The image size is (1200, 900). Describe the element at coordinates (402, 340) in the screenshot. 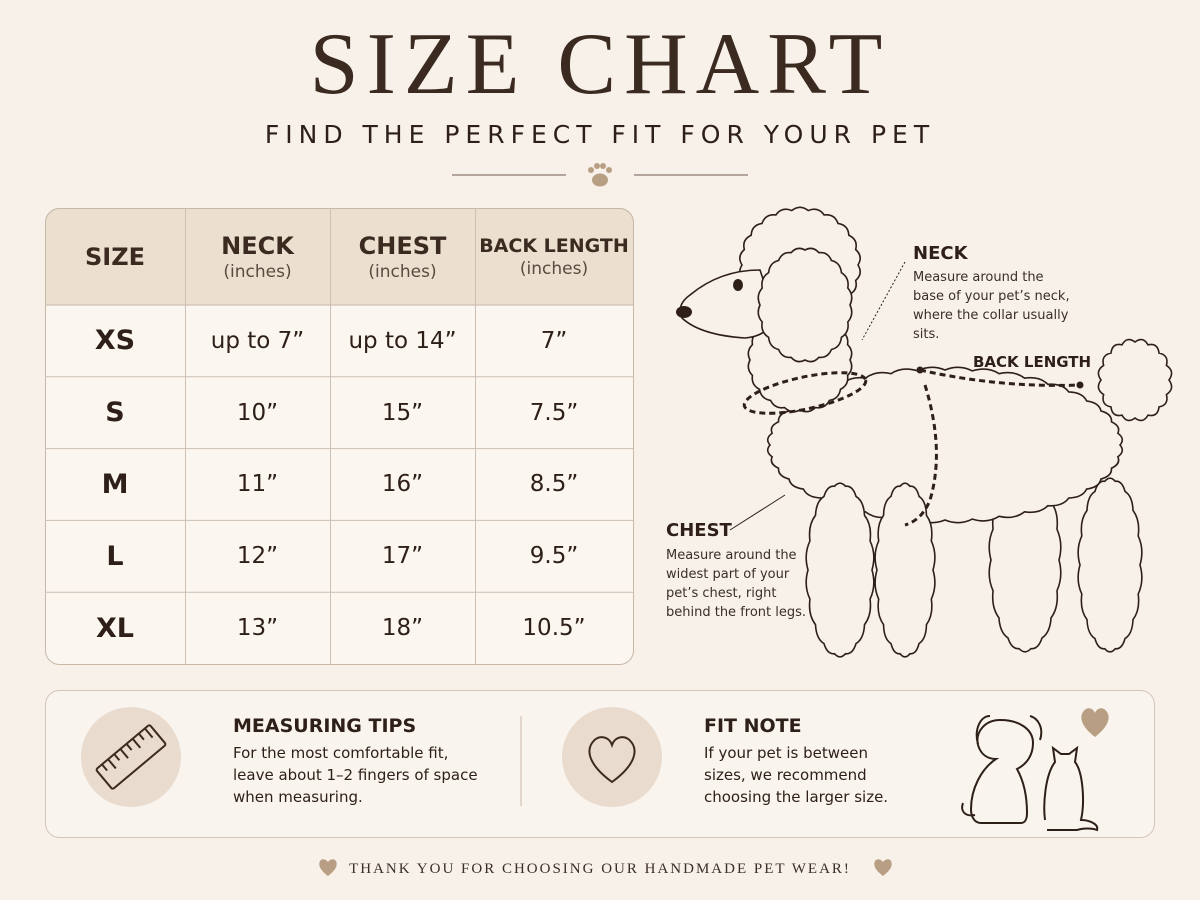

I see `measurement: up to 14”` at that location.